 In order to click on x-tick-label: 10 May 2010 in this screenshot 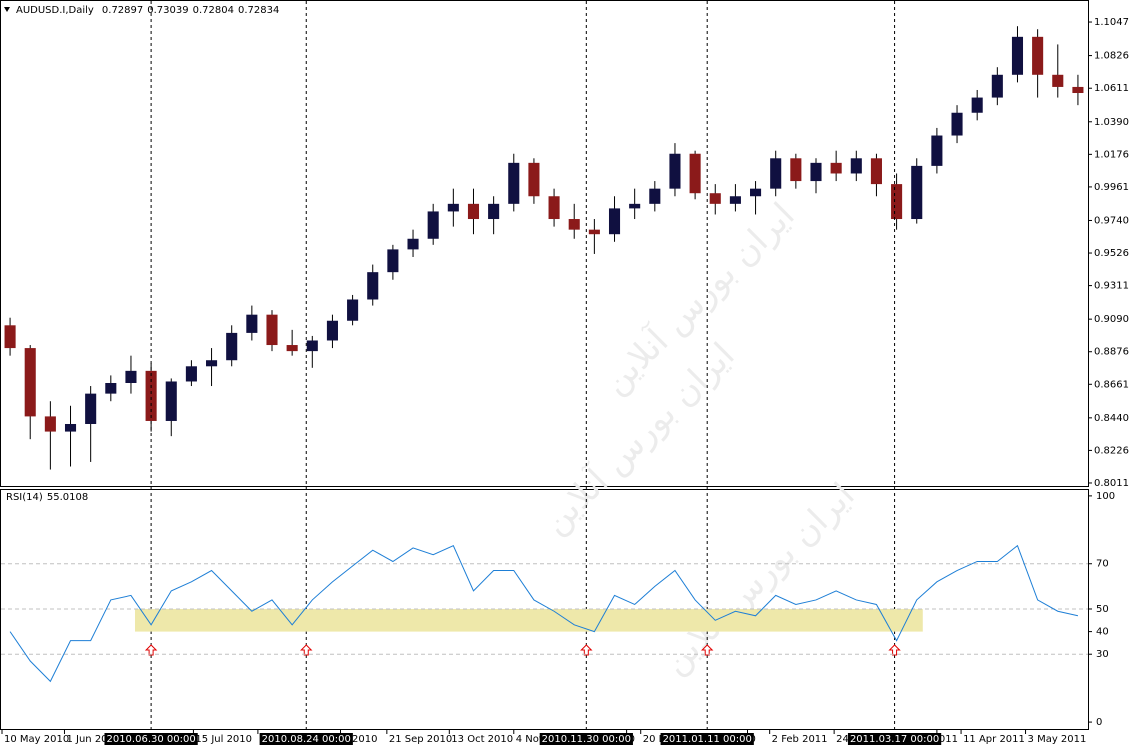, I will do `click(36, 739)`.